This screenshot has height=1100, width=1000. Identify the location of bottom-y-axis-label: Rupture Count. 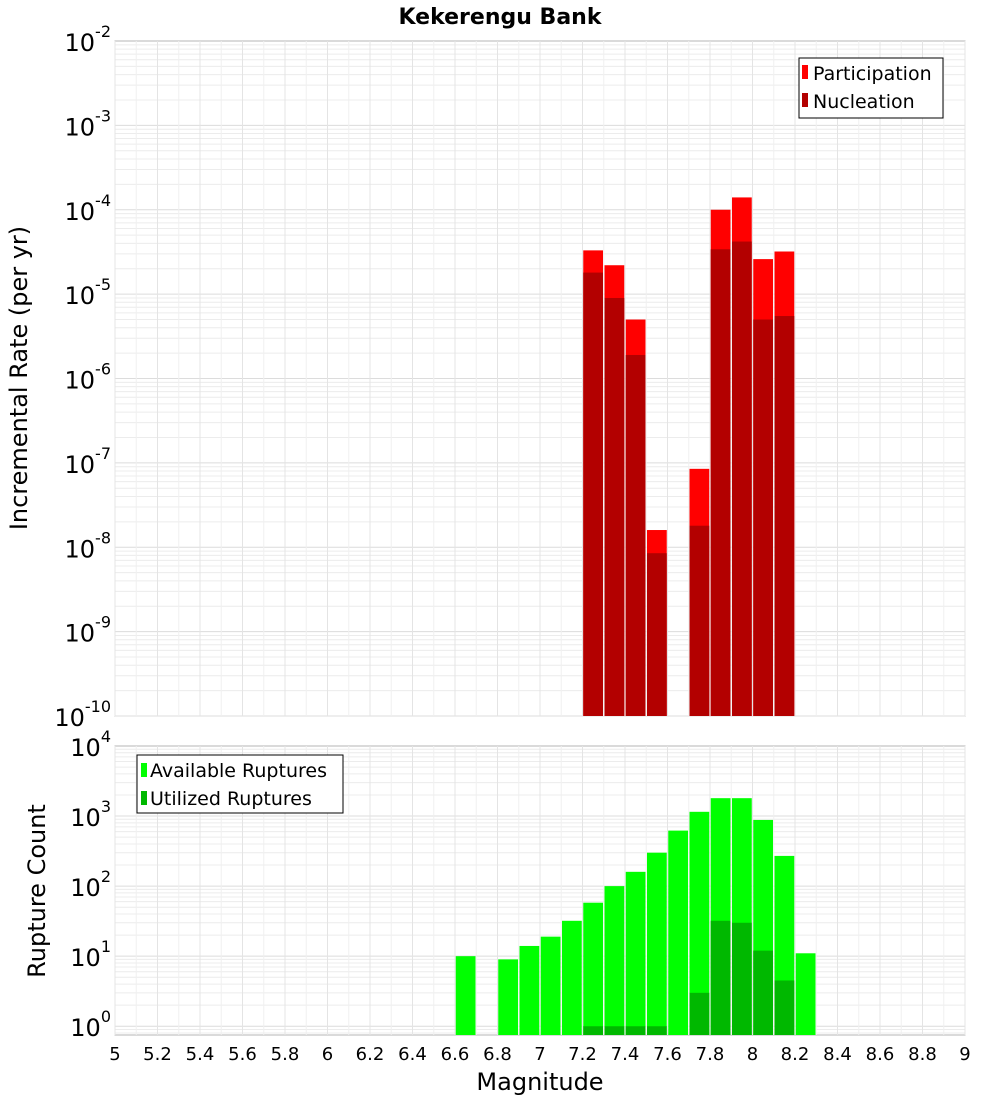
(37, 891).